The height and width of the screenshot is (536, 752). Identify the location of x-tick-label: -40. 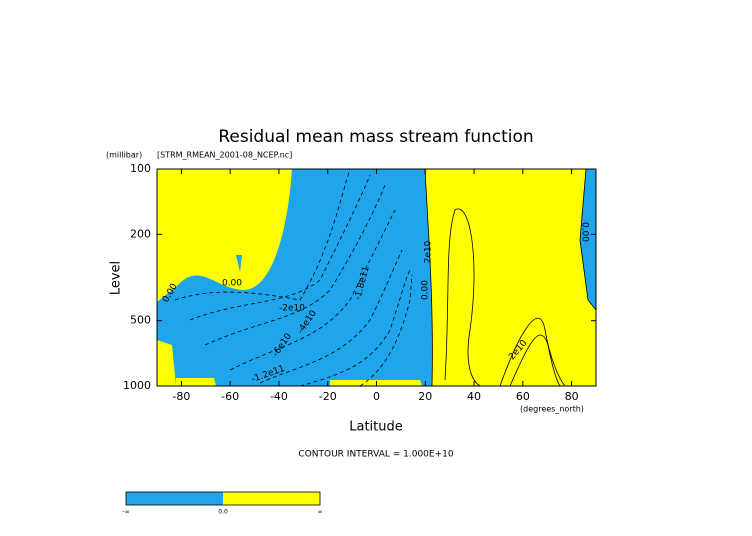
(279, 396).